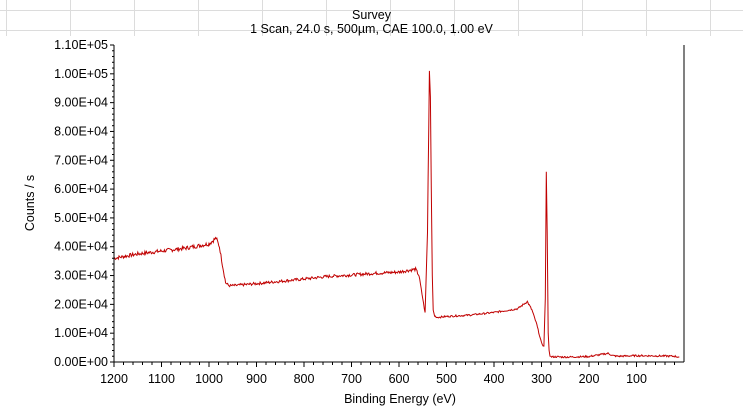 The image size is (743, 418). What do you see at coordinates (81, 189) in the screenshot?
I see `y-tick-label: 6.00E+04` at bounding box center [81, 189].